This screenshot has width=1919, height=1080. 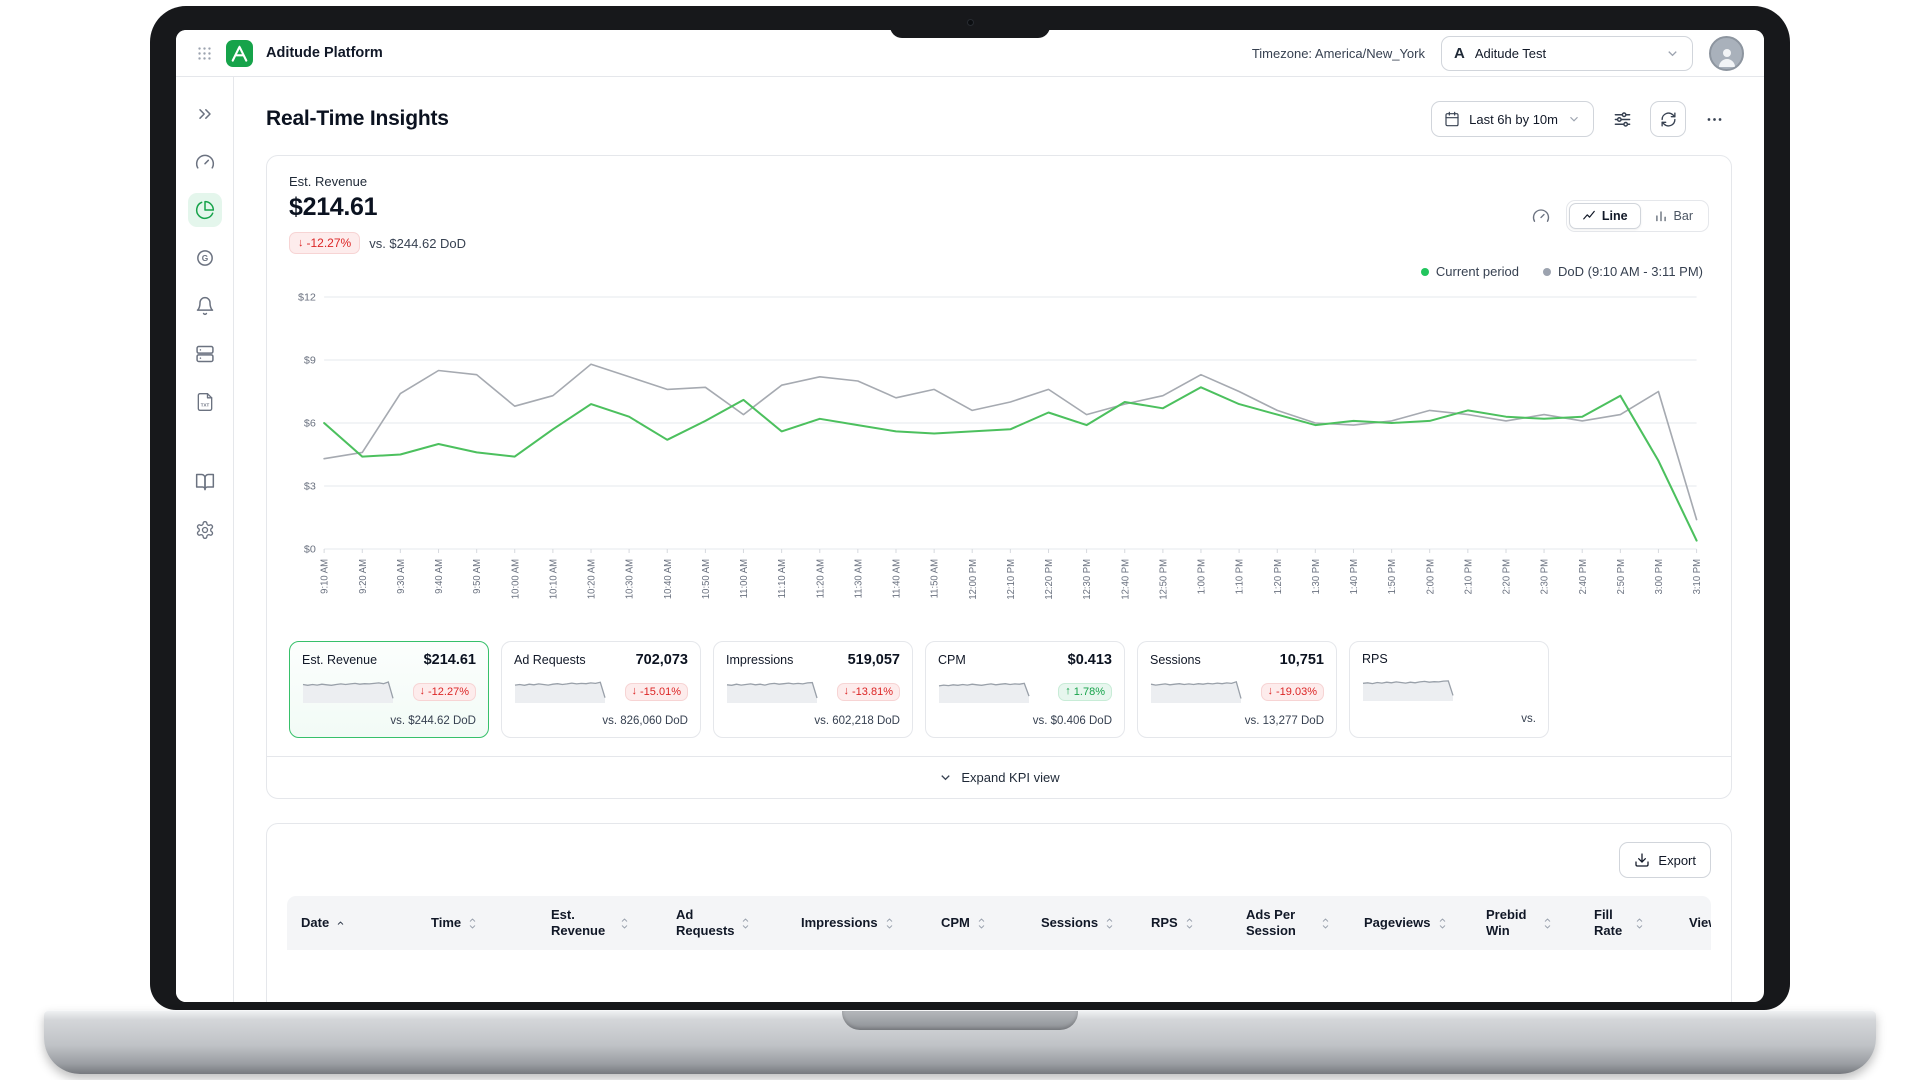 What do you see at coordinates (449, 660) in the screenshot?
I see `kpi-value: $214.61` at bounding box center [449, 660].